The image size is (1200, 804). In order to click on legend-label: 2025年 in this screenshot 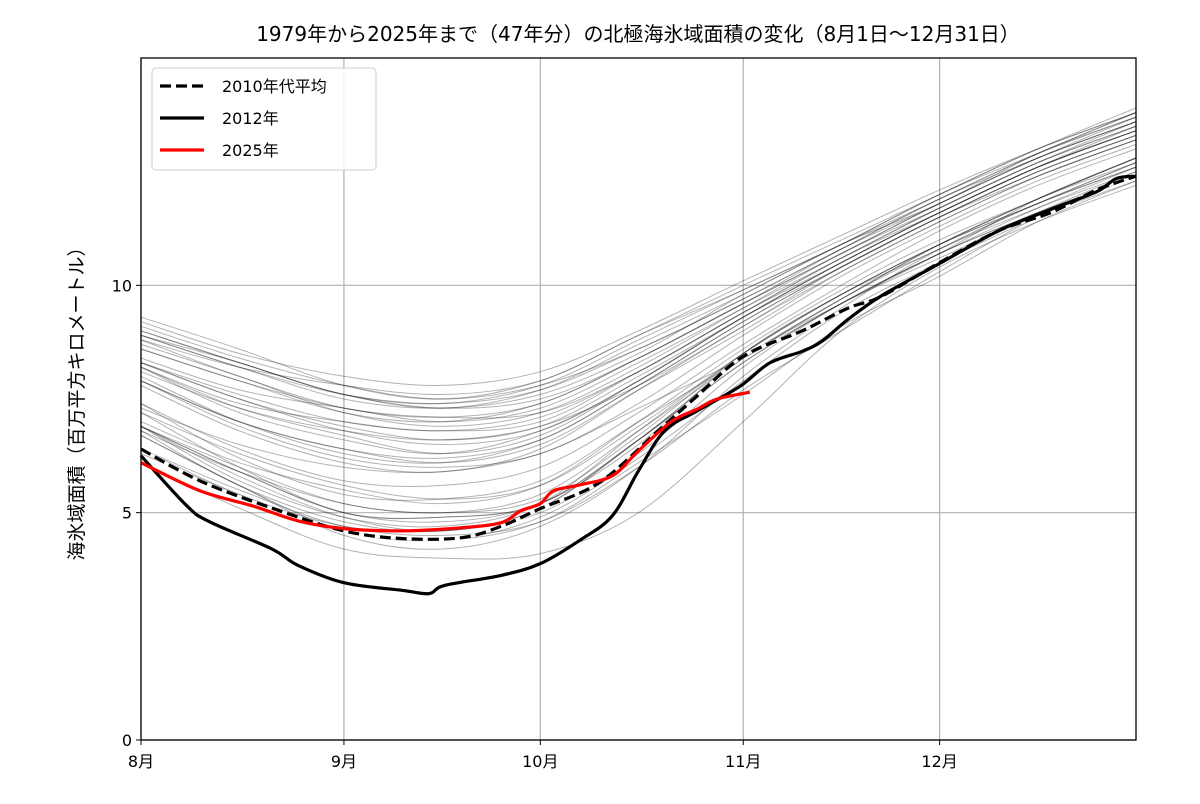, I will do `click(250, 150)`.